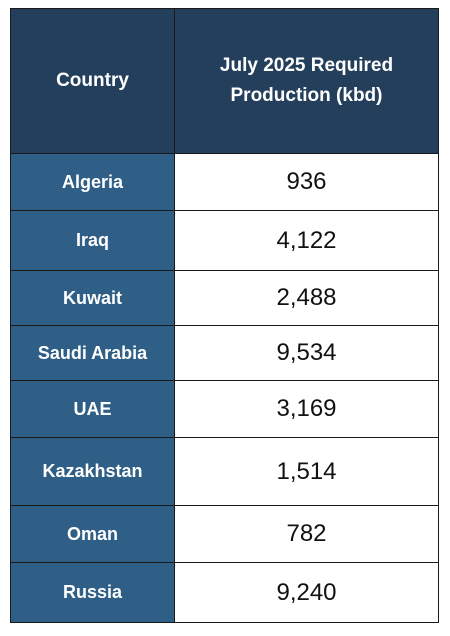 This screenshot has width=450, height=636. I want to click on table-row: Russia 9,240, so click(224, 592).